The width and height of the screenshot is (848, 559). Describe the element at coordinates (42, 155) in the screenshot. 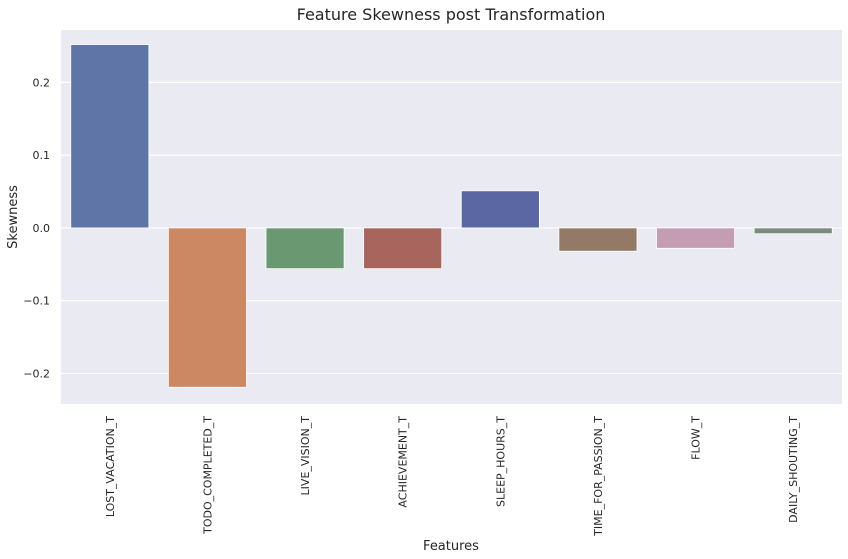

I see `y-tick-label: 0.1` at that location.